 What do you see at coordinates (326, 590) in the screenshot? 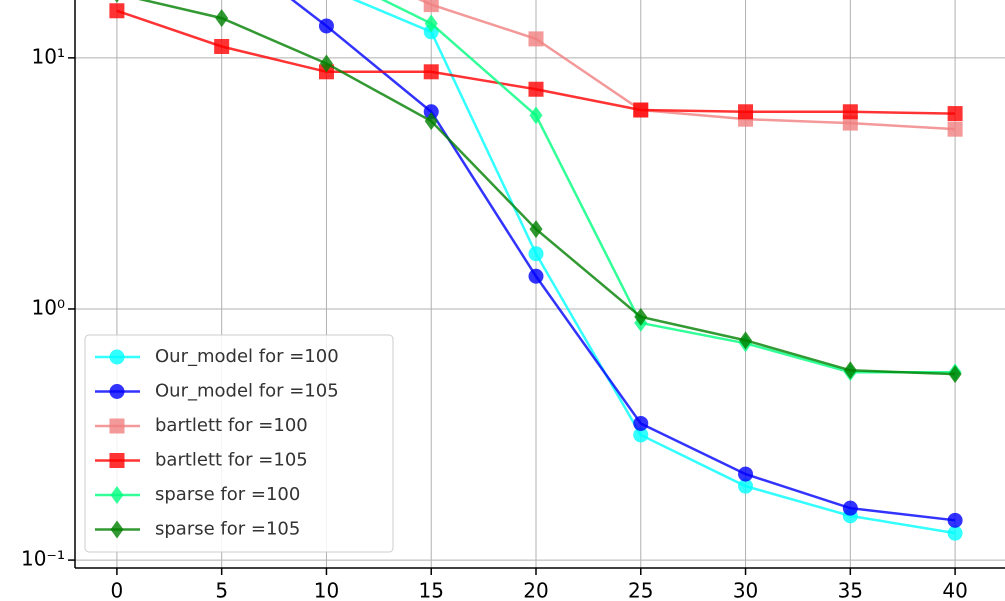
I see `x-tick-label: 10` at bounding box center [326, 590].